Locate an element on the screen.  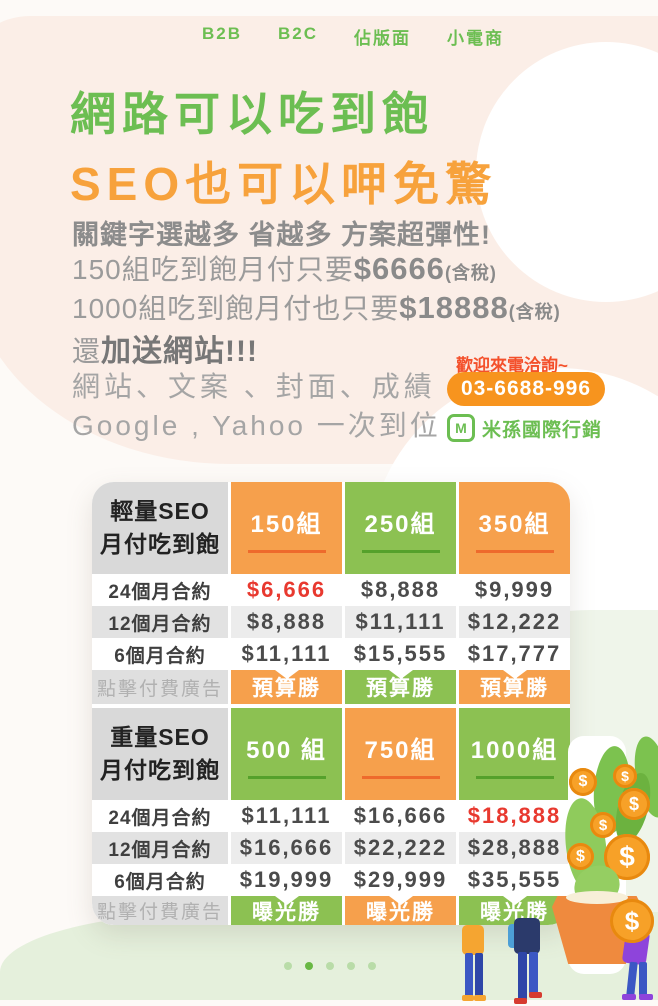
price-cell: $9,999 is located at coordinates (514, 590).